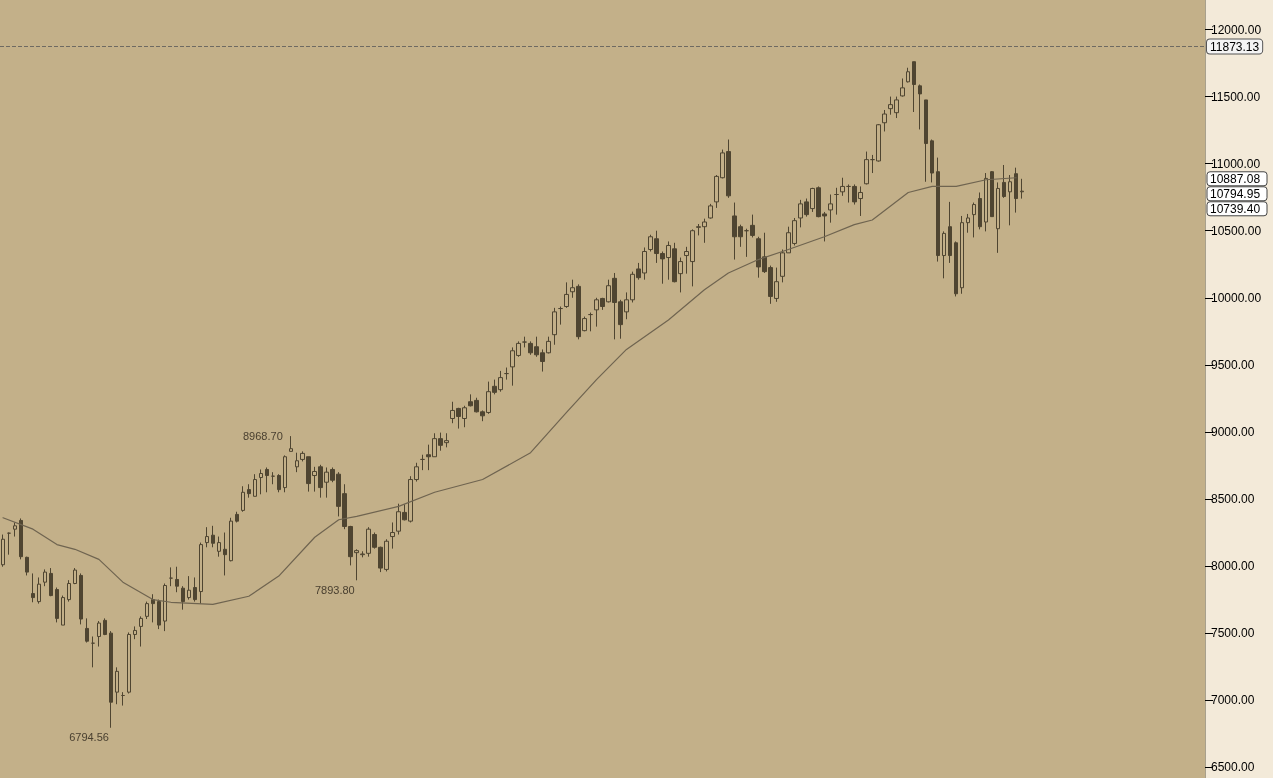 Image resolution: width=1273 pixels, height=778 pixels. What do you see at coordinates (262, 436) in the screenshot?
I see `annotation: 8968.70` at bounding box center [262, 436].